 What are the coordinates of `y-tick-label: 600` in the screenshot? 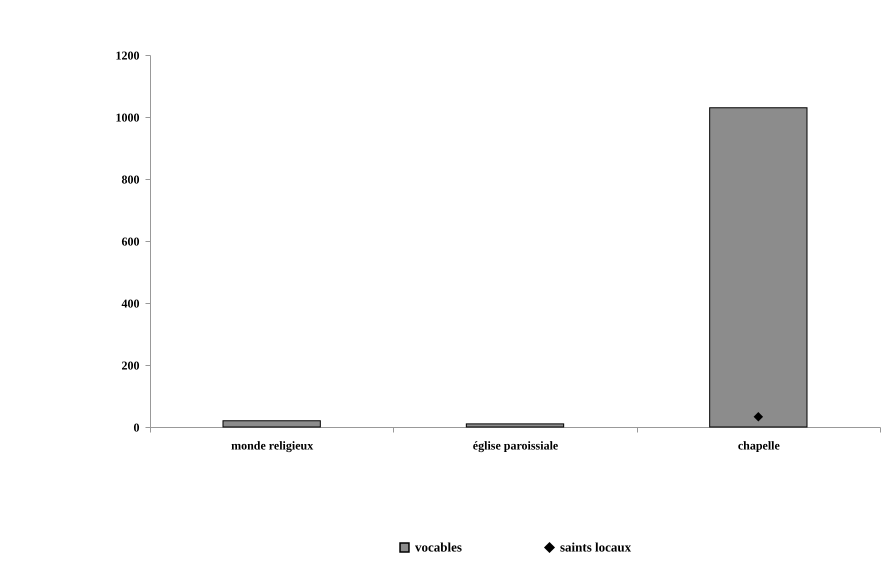 It's located at (131, 241).